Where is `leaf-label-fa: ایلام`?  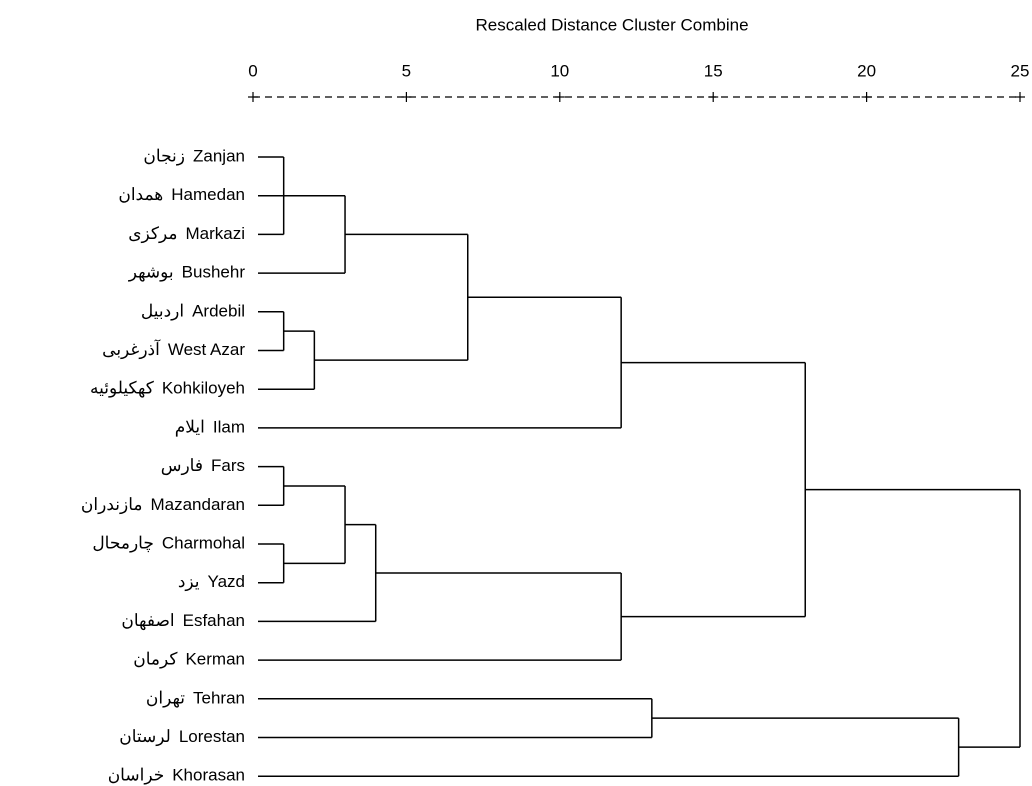 leaf-label-fa: ایلام is located at coordinates (190, 427).